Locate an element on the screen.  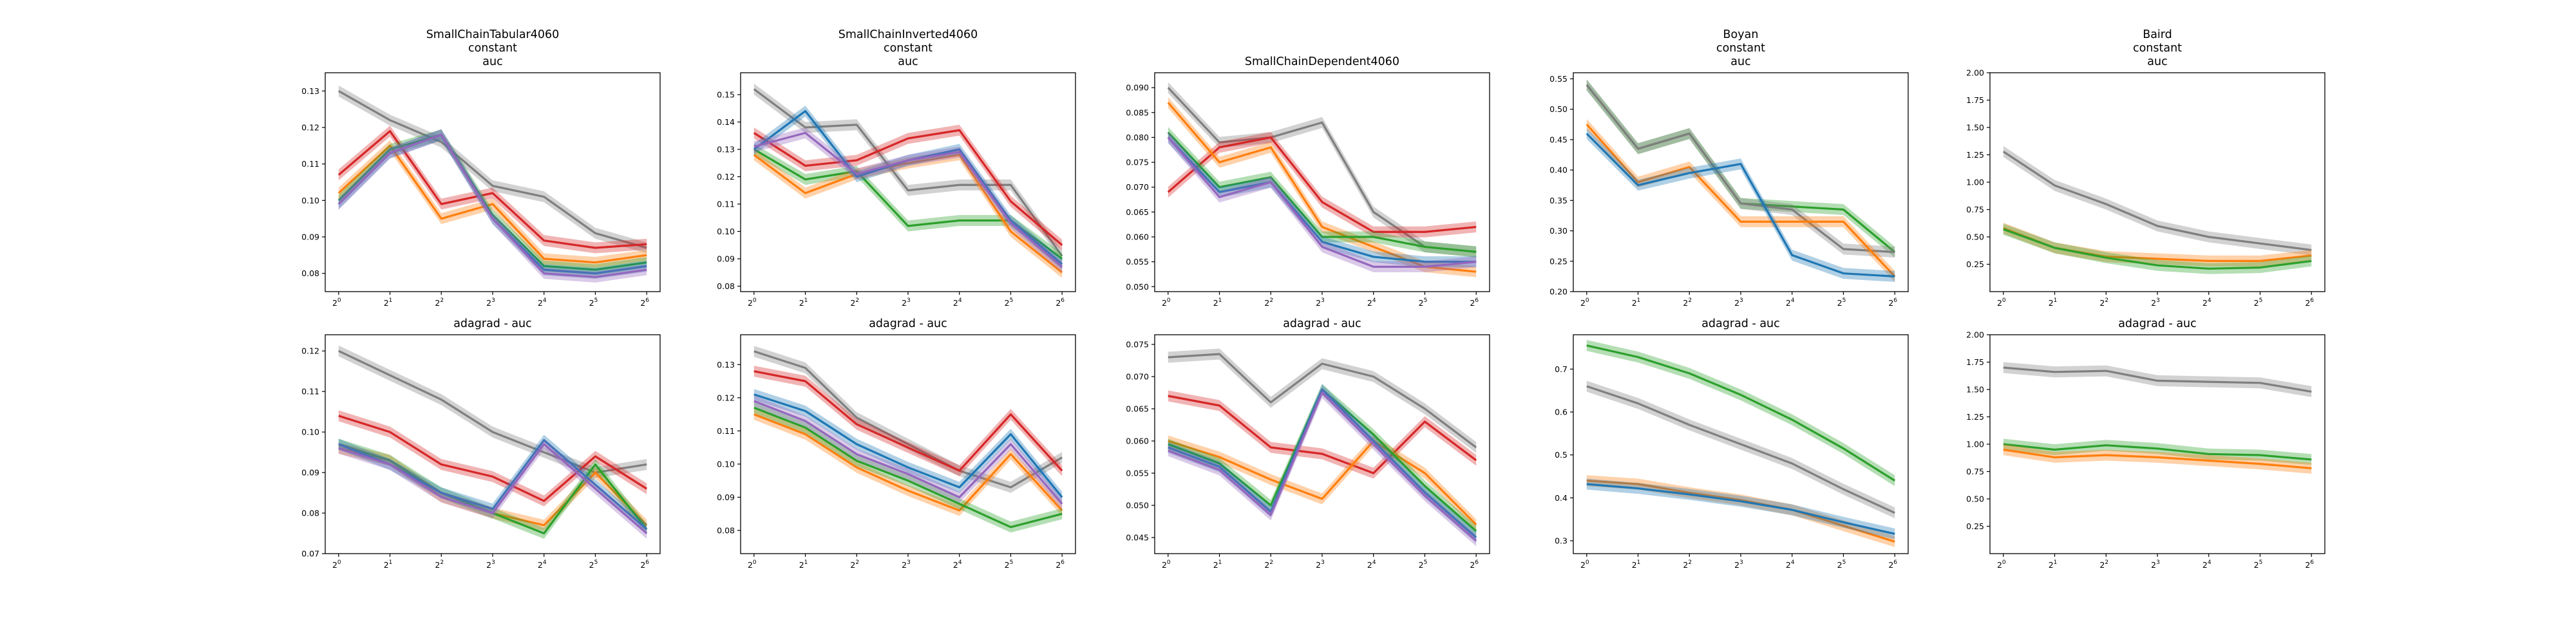
series-band-blue is located at coordinates (908, 188).